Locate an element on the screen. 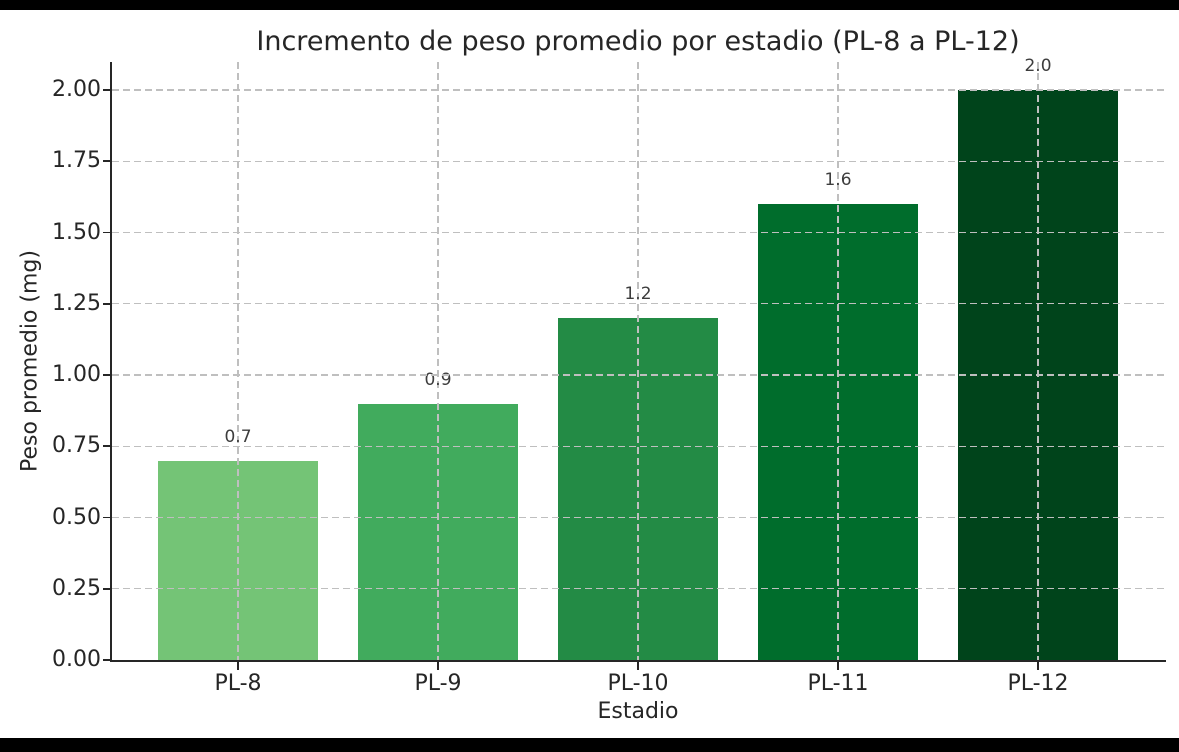 The image size is (1179, 752). y-tick-label: 1.75 is located at coordinates (76, 161).